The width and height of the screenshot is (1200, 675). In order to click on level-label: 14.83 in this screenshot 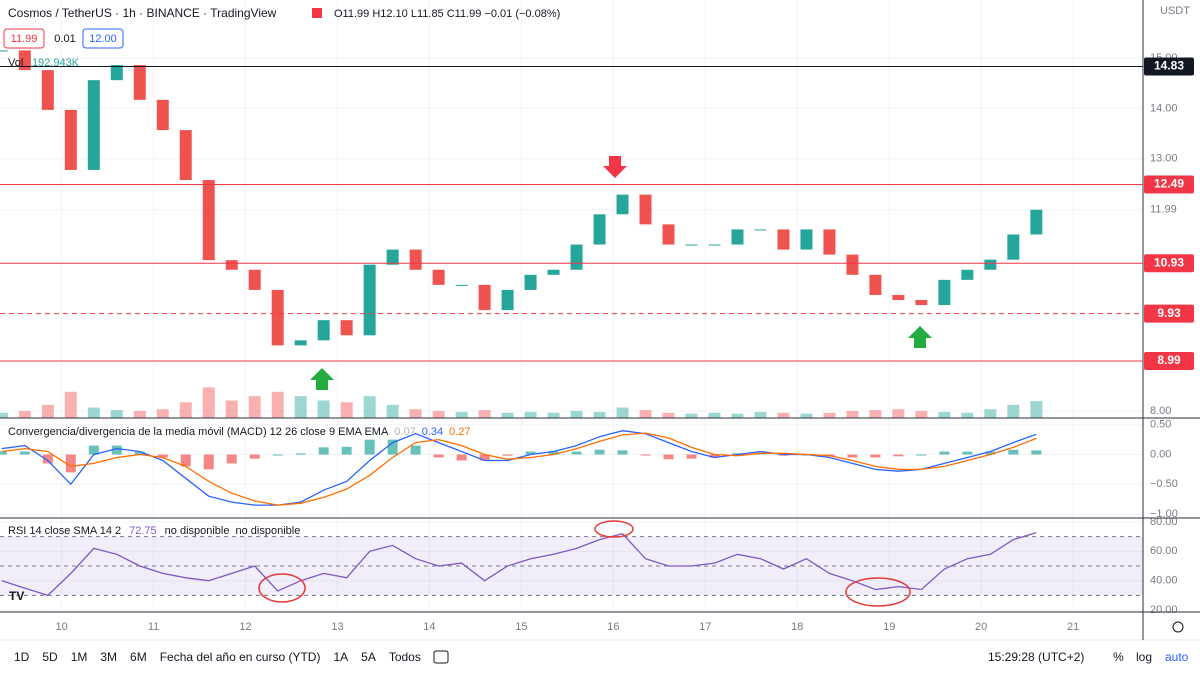, I will do `click(1169, 66)`.